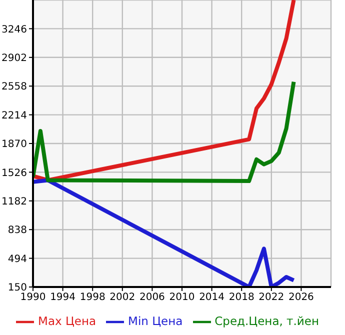  Describe the element at coordinates (14, 58) in the screenshot. I see `y-tick-label: 2902` at that location.